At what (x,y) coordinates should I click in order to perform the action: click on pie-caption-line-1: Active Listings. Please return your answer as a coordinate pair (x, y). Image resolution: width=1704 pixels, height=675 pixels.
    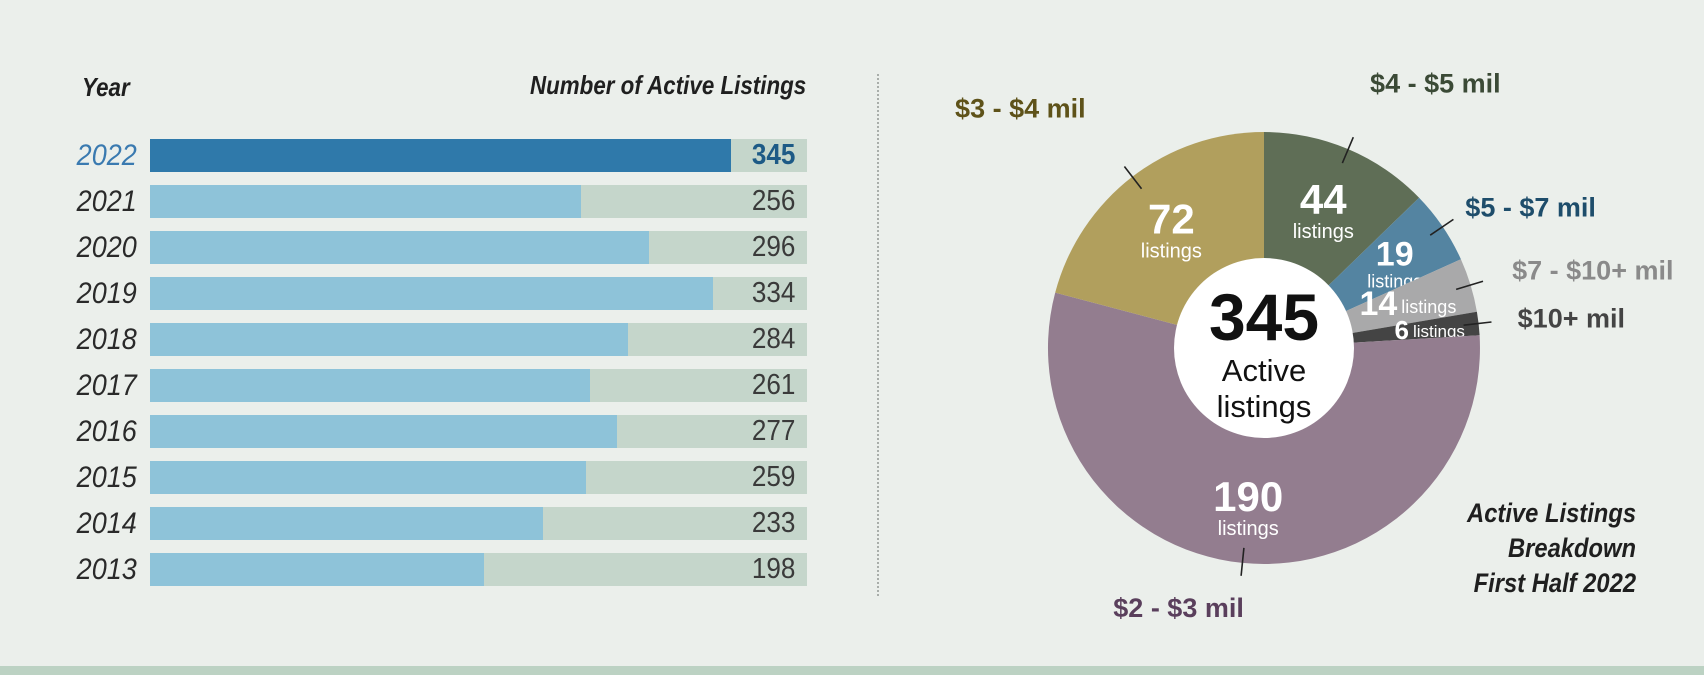
    Looking at the image, I should click on (1551, 513).